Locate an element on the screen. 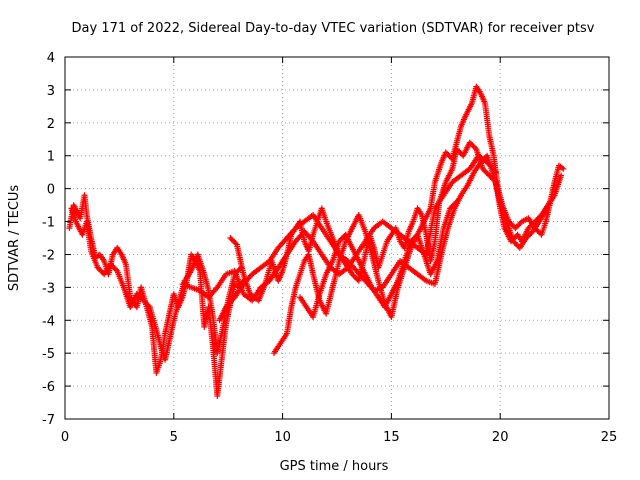 The height and width of the screenshot is (480, 640). y-axis-label: SDTVAR / TECUs is located at coordinates (14, 238).